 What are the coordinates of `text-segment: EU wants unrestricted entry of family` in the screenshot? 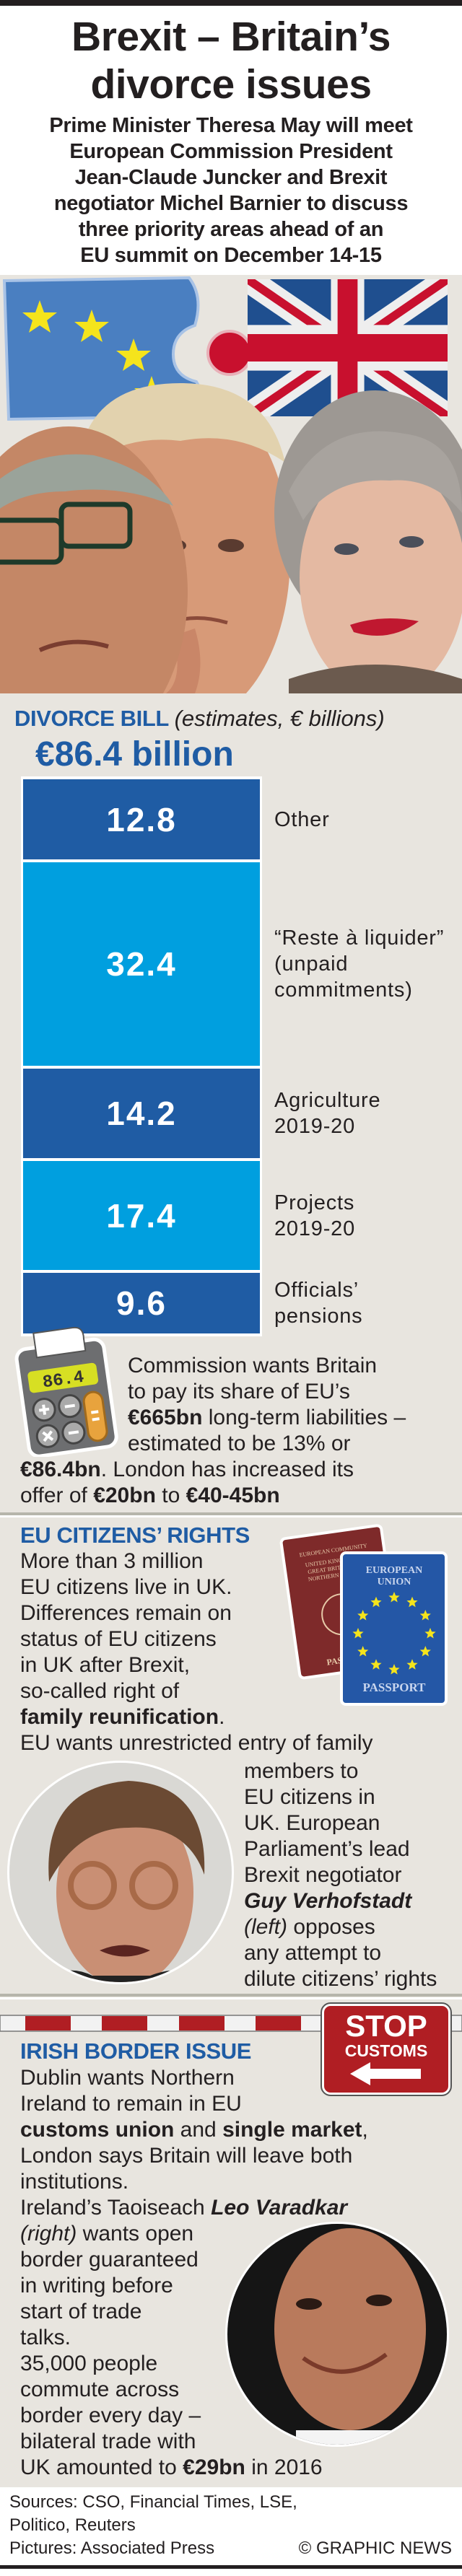 It's located at (196, 1743).